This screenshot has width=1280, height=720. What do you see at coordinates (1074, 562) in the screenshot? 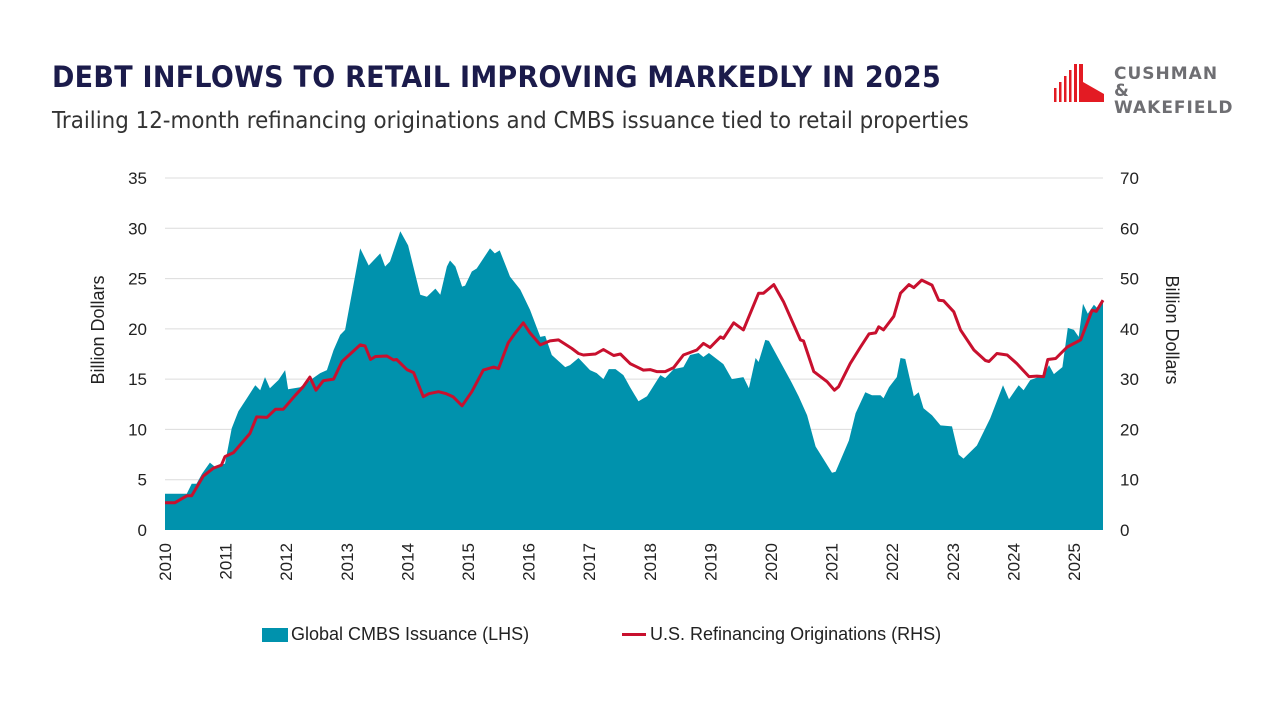
I see `x-tick-label: 2025` at bounding box center [1074, 562].